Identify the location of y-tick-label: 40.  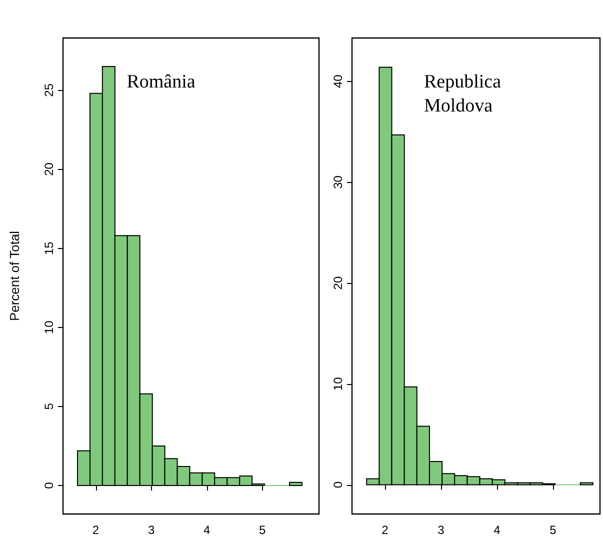
(338, 81).